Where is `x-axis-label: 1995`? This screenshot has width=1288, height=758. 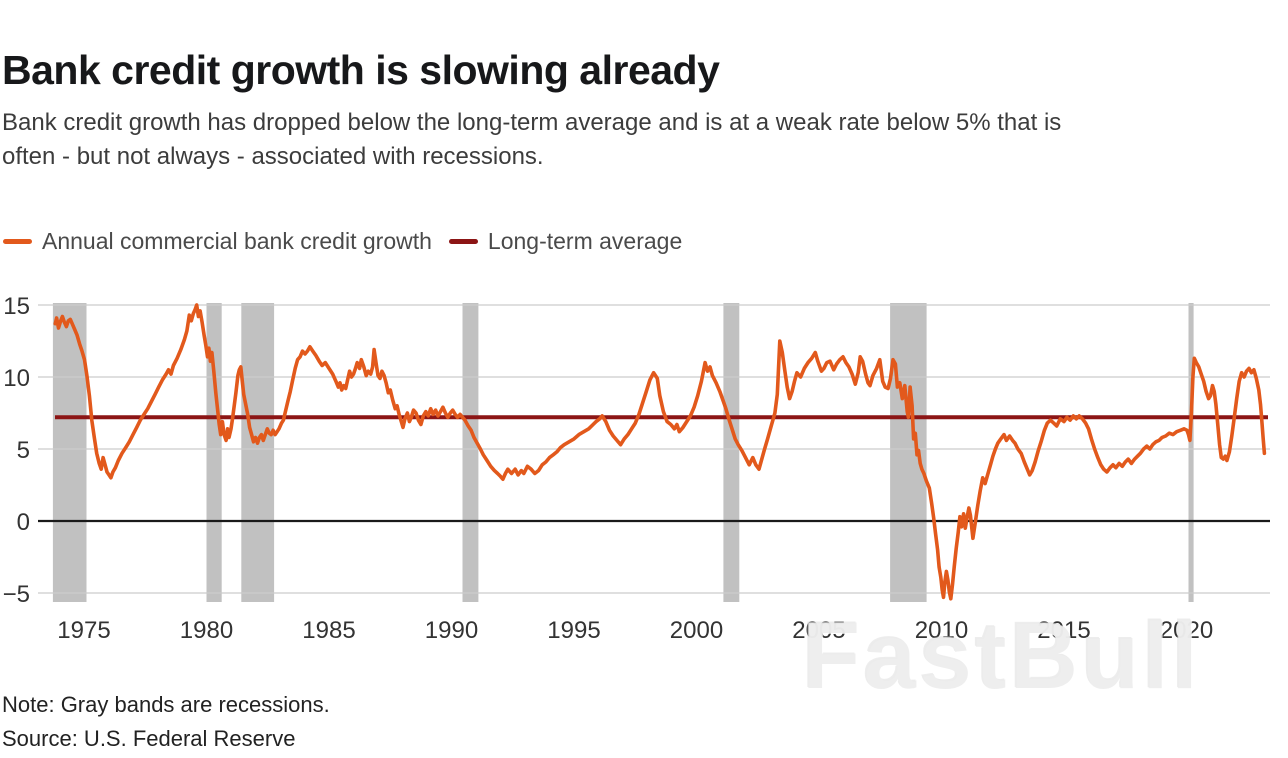 x-axis-label: 1995 is located at coordinates (573, 630).